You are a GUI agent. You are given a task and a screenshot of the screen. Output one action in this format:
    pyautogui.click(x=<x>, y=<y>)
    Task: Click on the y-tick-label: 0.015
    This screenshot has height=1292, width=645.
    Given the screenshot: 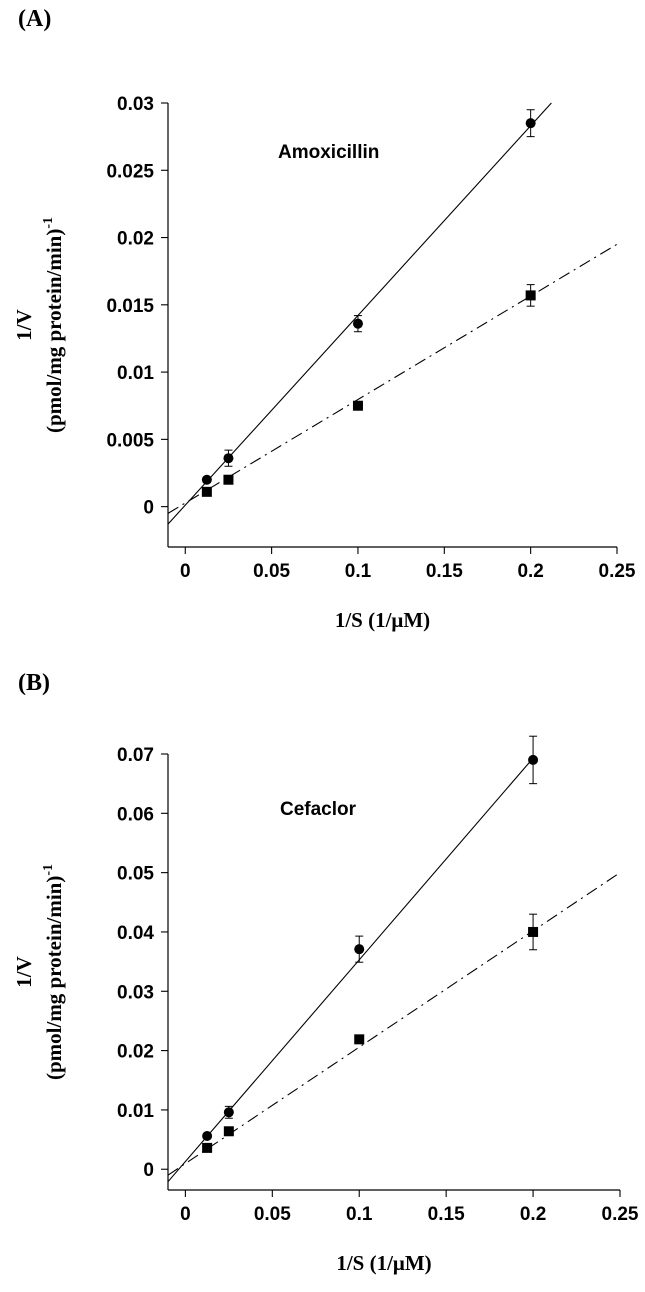 What is the action you would take?
    pyautogui.click(x=130, y=306)
    